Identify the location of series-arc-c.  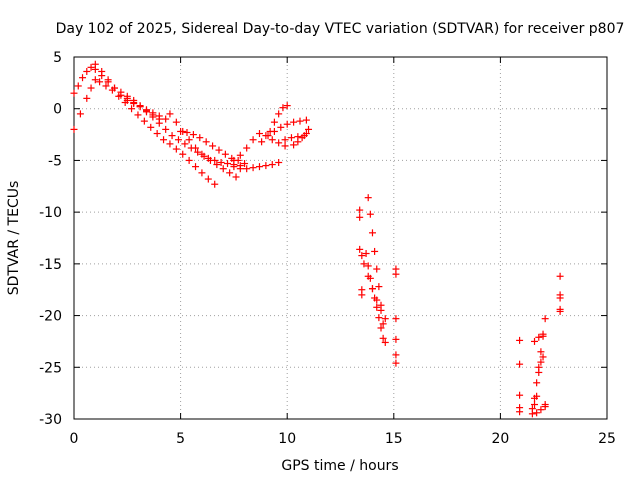
(130, 91).